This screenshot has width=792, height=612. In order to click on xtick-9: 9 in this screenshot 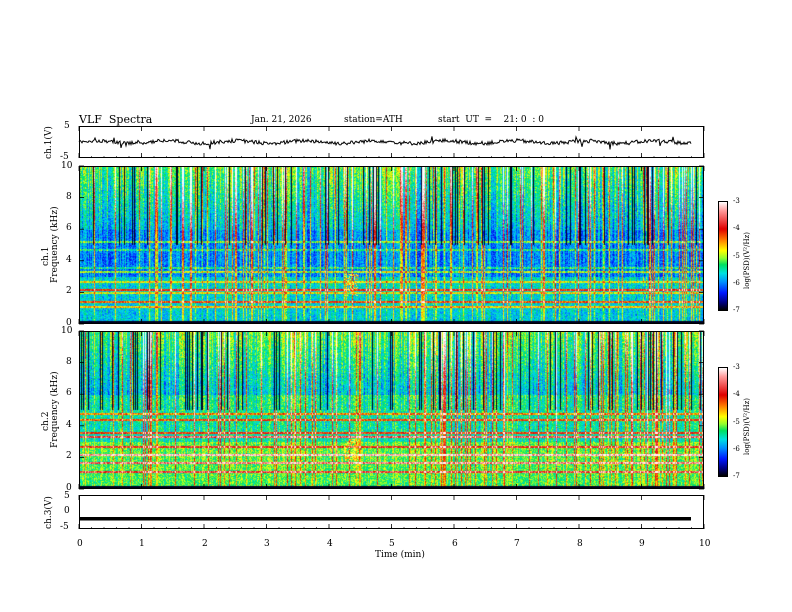, I will do `click(642, 544)`.